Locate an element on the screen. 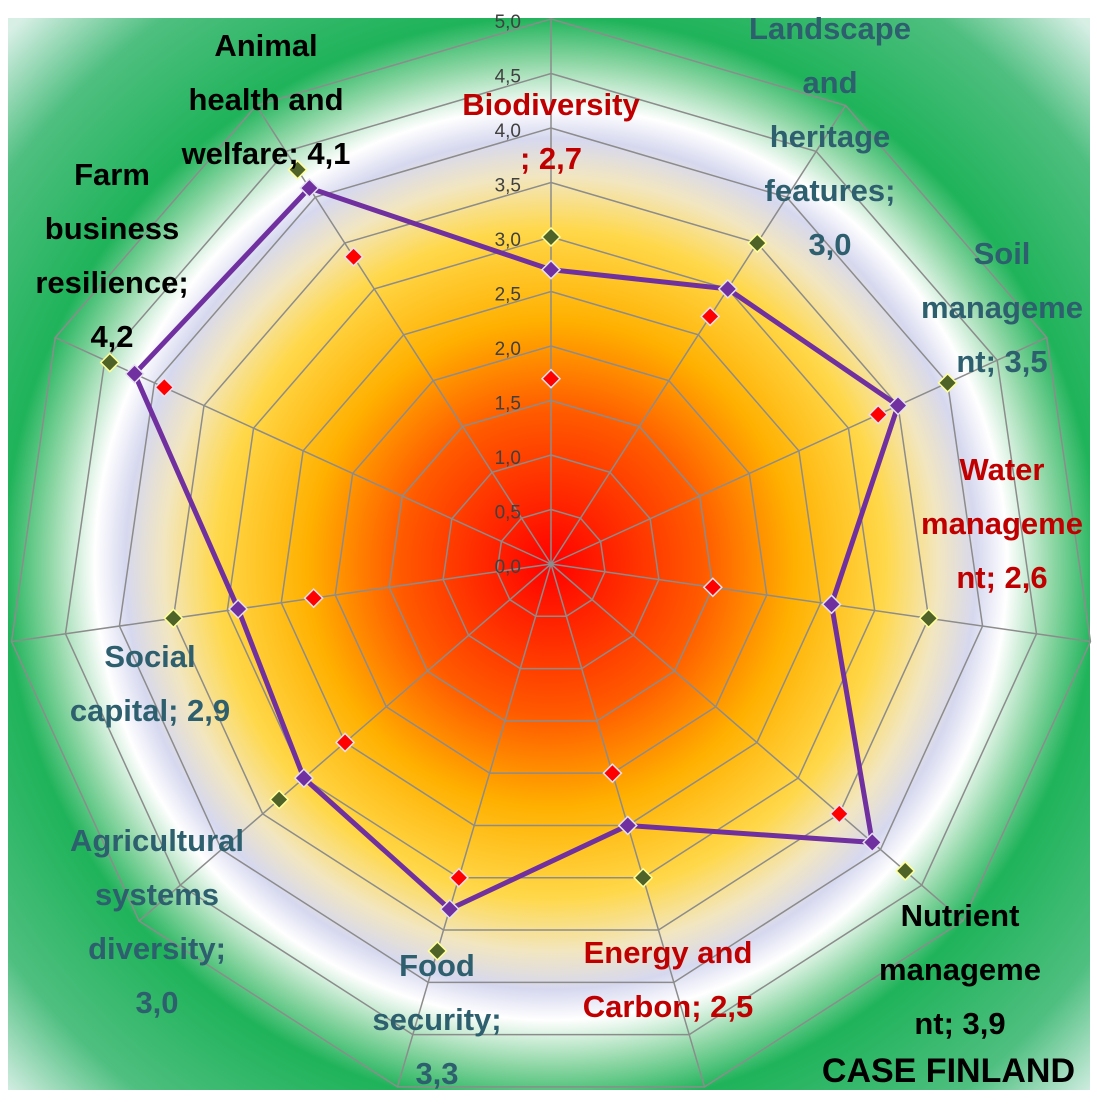 The height and width of the screenshot is (1107, 1097). category-label: Water management; 2,6 is located at coordinates (1002, 523).